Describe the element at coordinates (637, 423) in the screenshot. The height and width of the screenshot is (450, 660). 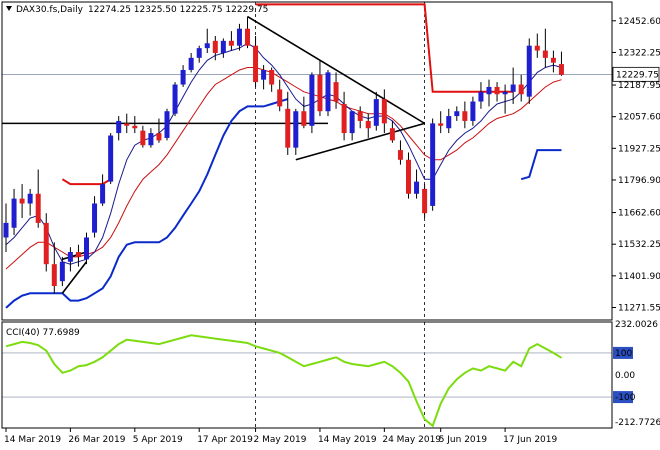
I see `cci-tick-label: -212.7726` at that location.